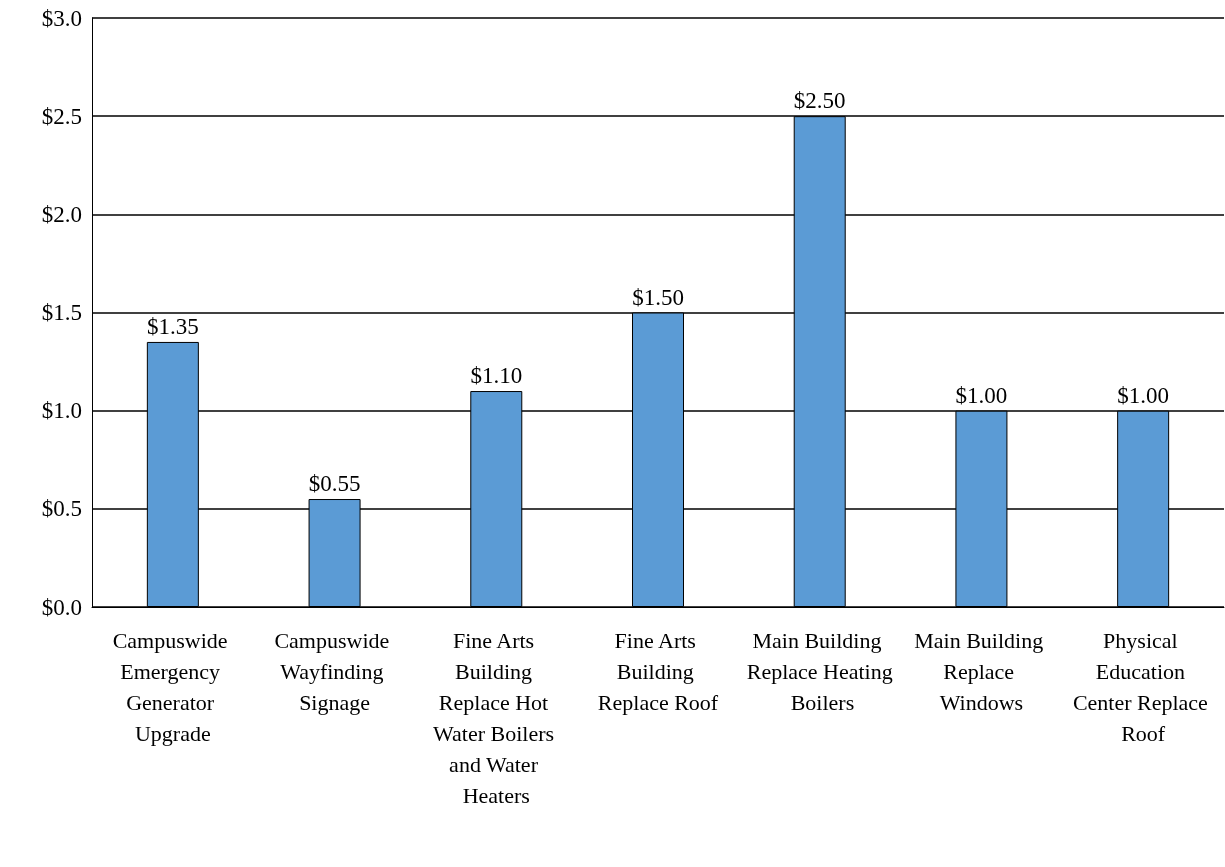 The width and height of the screenshot is (1225, 867). I want to click on x-tick-label: Main Building Replace Heating Boilers, so click(819, 671).